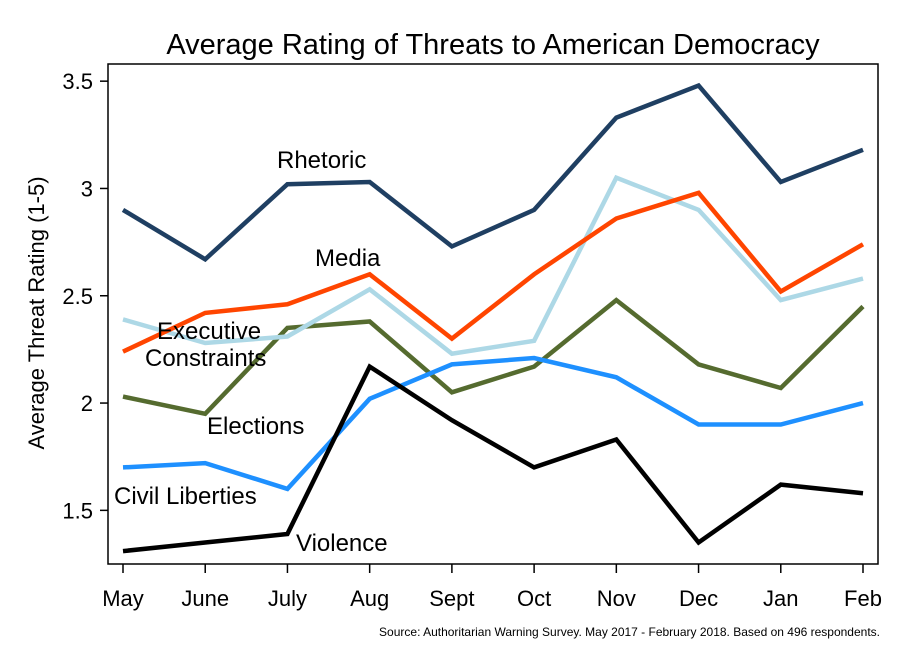 Image resolution: width=902 pixels, height=656 pixels. What do you see at coordinates (87, 403) in the screenshot?
I see `y-tick-label: 2` at bounding box center [87, 403].